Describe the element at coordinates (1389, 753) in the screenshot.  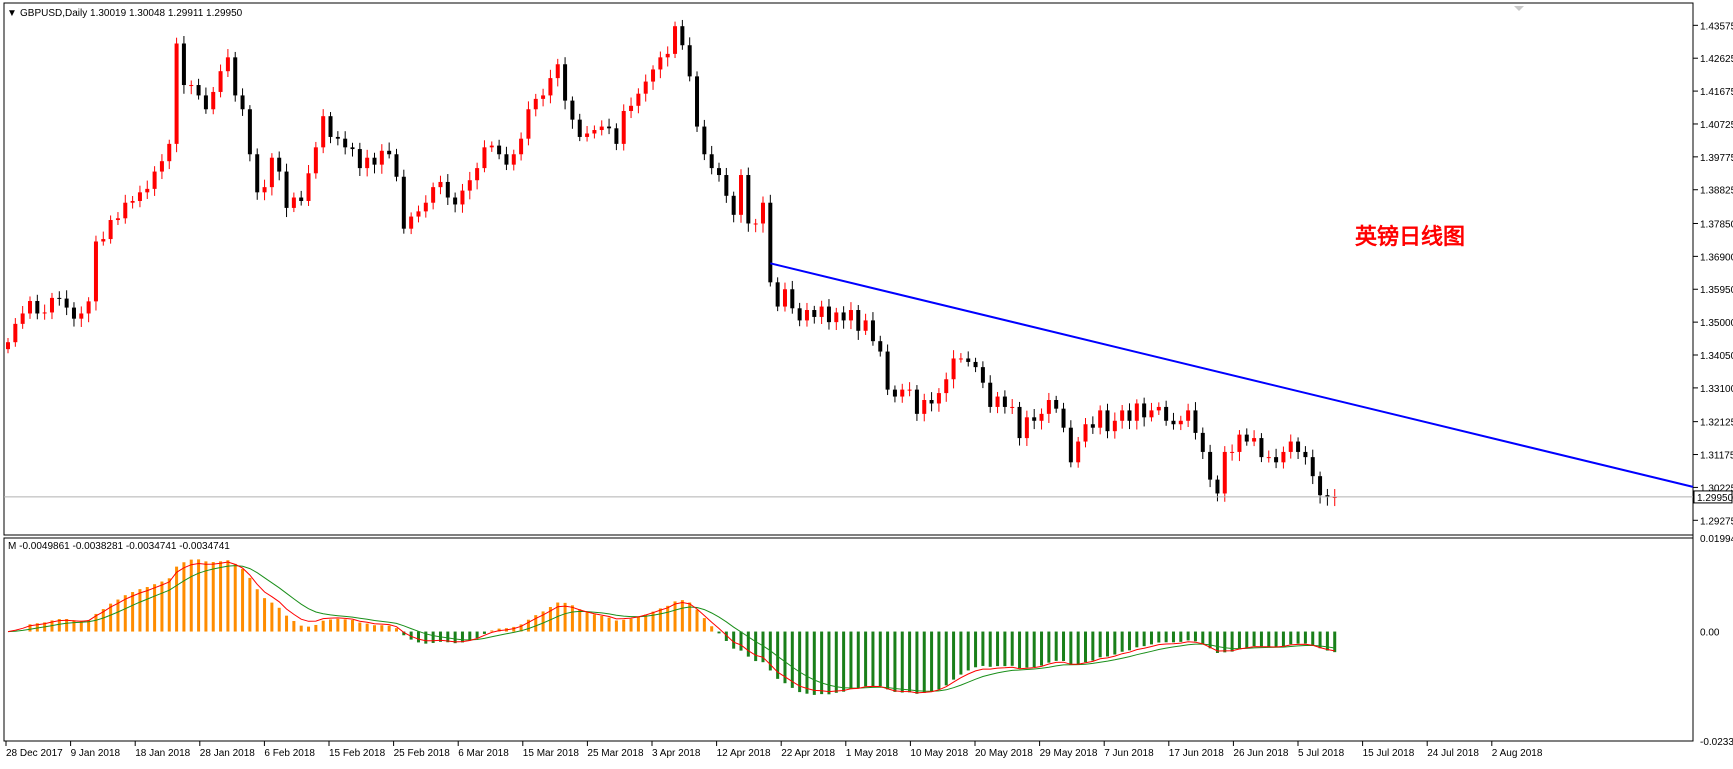
I see `date-tick-label: 15 Jul 2018` at that location.